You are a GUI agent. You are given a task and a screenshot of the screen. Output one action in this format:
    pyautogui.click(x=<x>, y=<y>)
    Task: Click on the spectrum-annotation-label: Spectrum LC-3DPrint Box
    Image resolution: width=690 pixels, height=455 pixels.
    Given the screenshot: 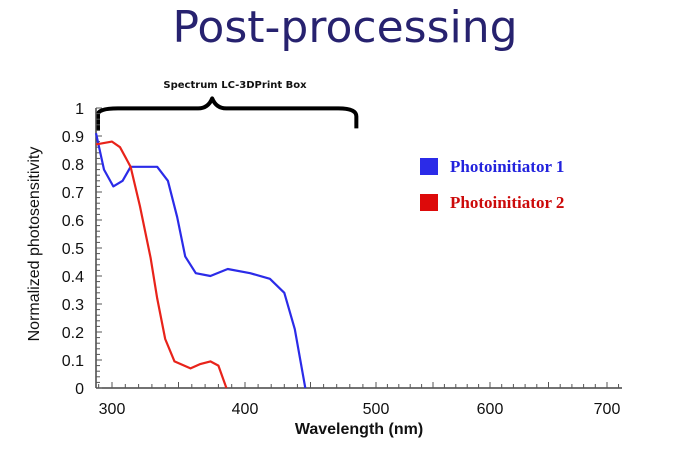 What is the action you would take?
    pyautogui.click(x=235, y=85)
    